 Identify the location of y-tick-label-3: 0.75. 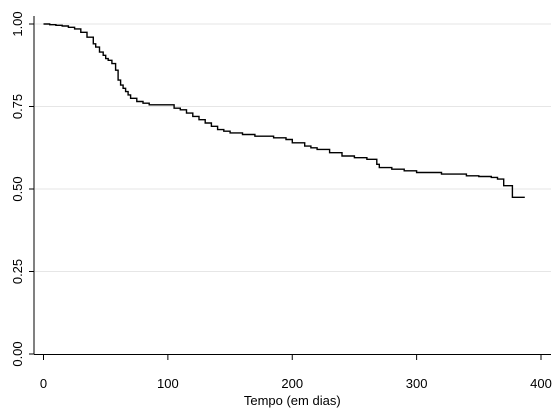
(17, 106).